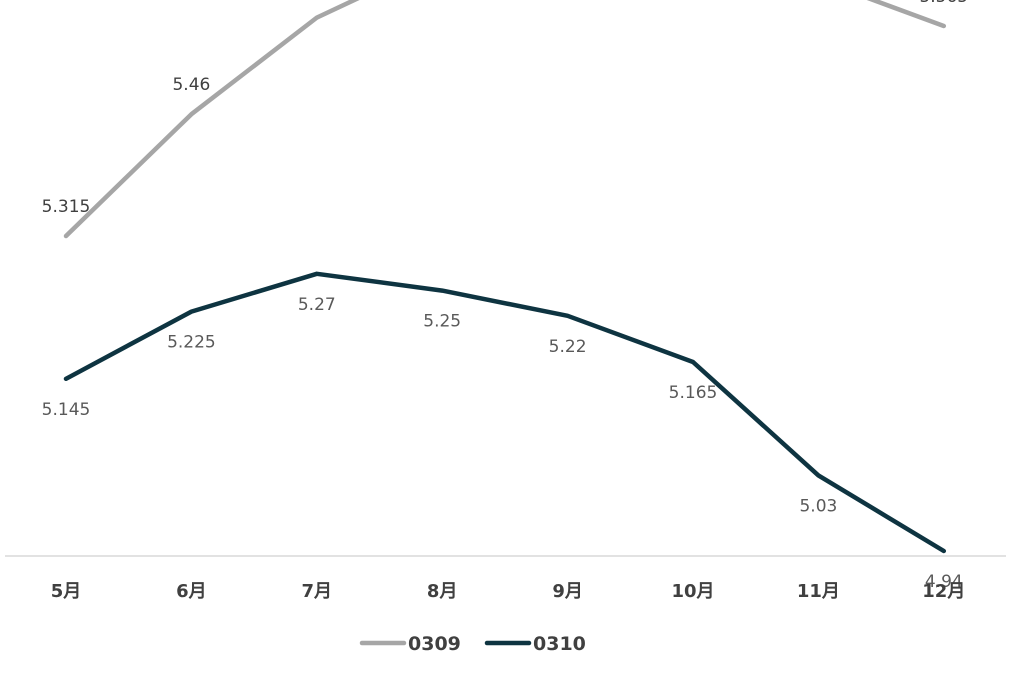  What do you see at coordinates (944, 582) in the screenshot?
I see `data-label-0310-7: 4.94` at bounding box center [944, 582].